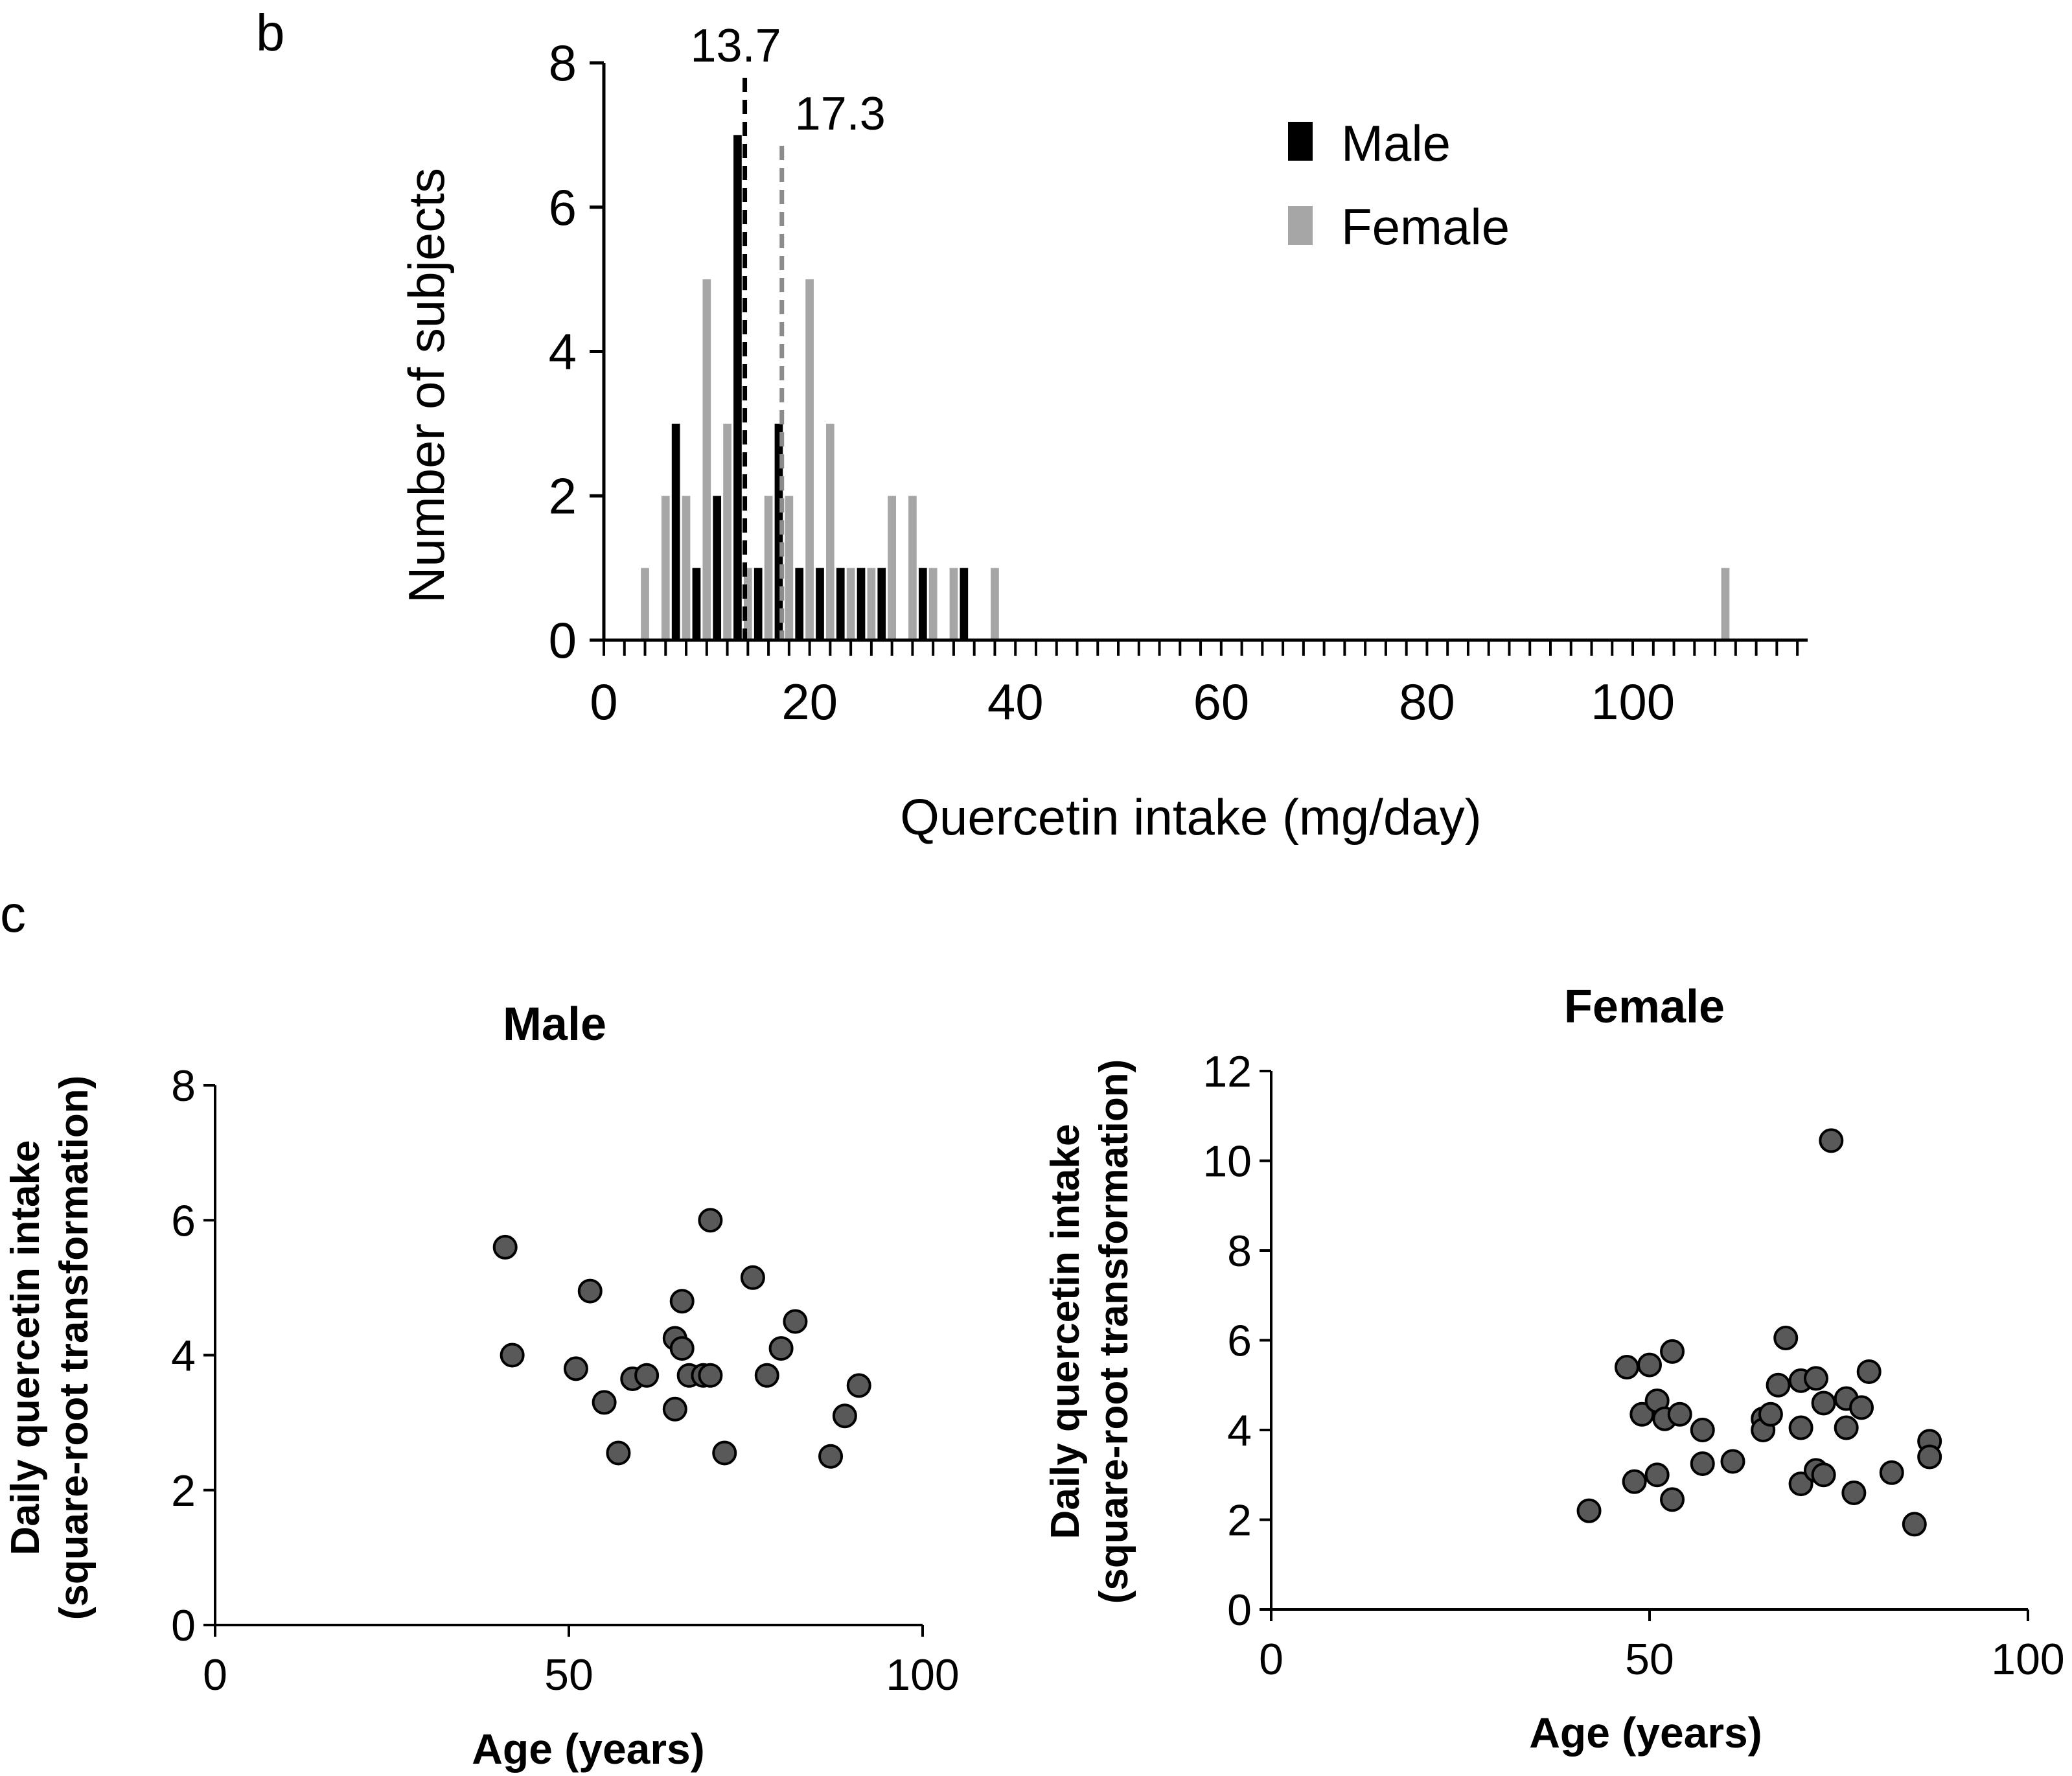  Describe the element at coordinates (26, 1348) in the screenshot. I see `male-y-axis-title-line1: Daily quercetin intake` at that location.